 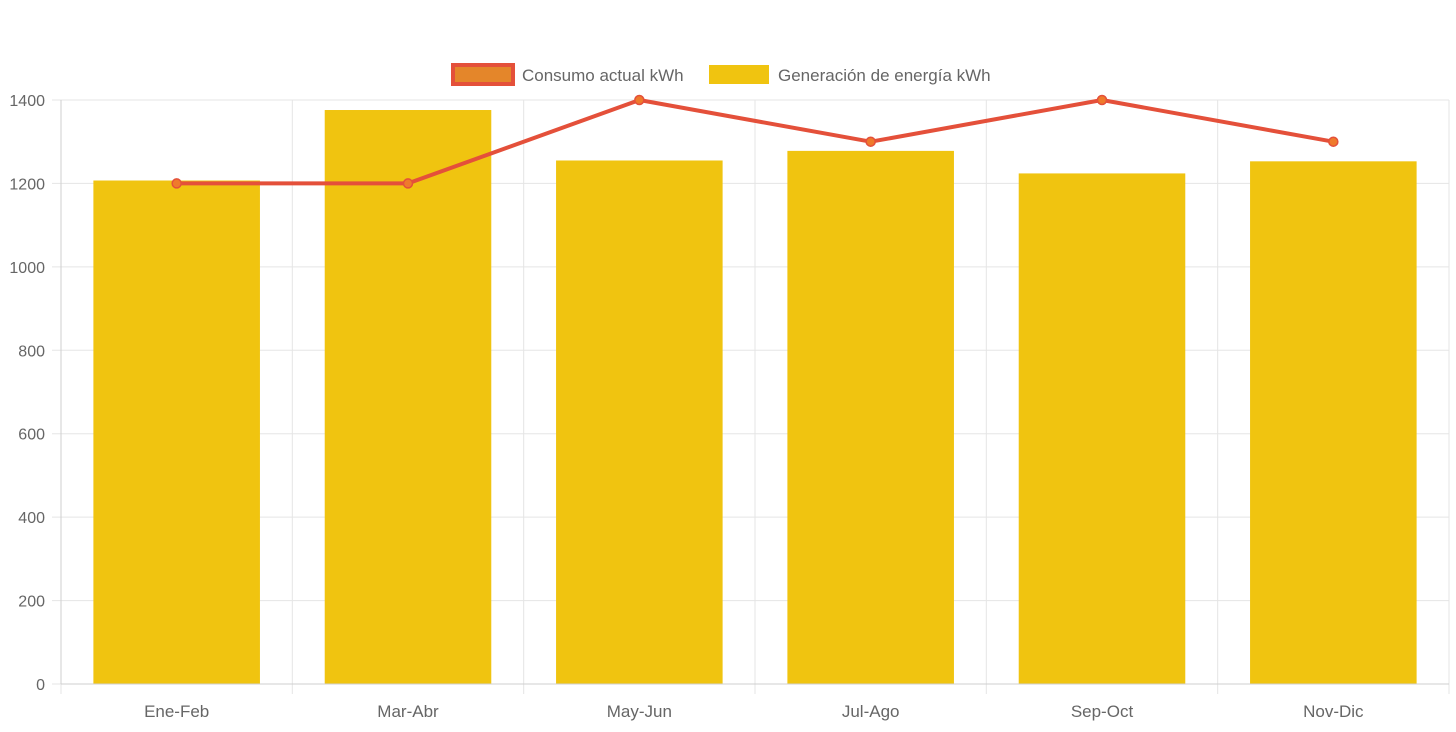 What do you see at coordinates (739, 74) in the screenshot?
I see `legend-swatch-generacion` at bounding box center [739, 74].